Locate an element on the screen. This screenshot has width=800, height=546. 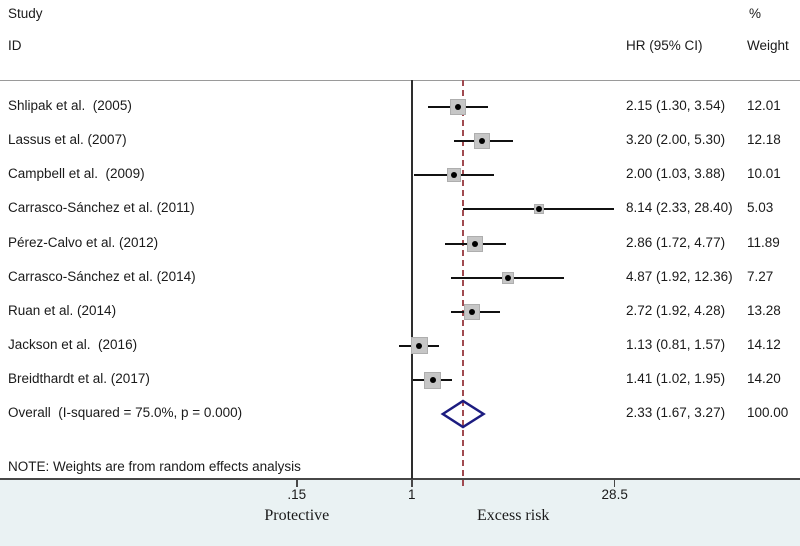
region-label-excess-risk: Excess risk is located at coordinates (513, 515).